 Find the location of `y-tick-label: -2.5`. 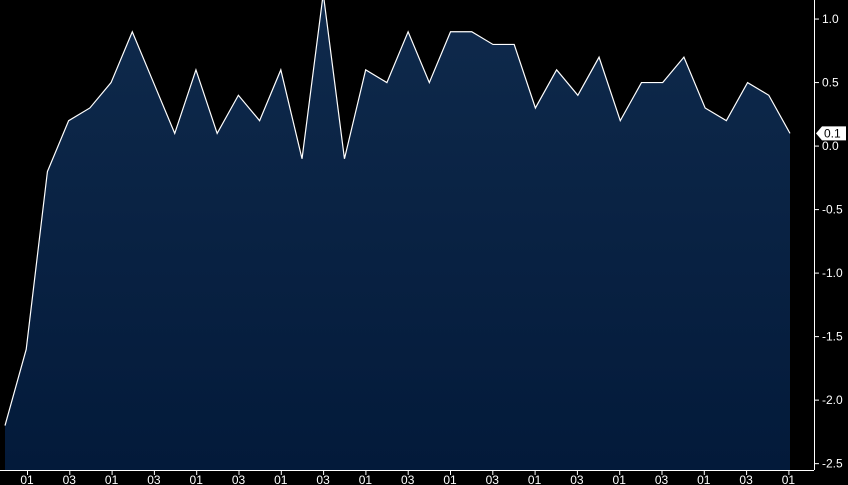

y-tick-label: -2.5 is located at coordinates (832, 464).